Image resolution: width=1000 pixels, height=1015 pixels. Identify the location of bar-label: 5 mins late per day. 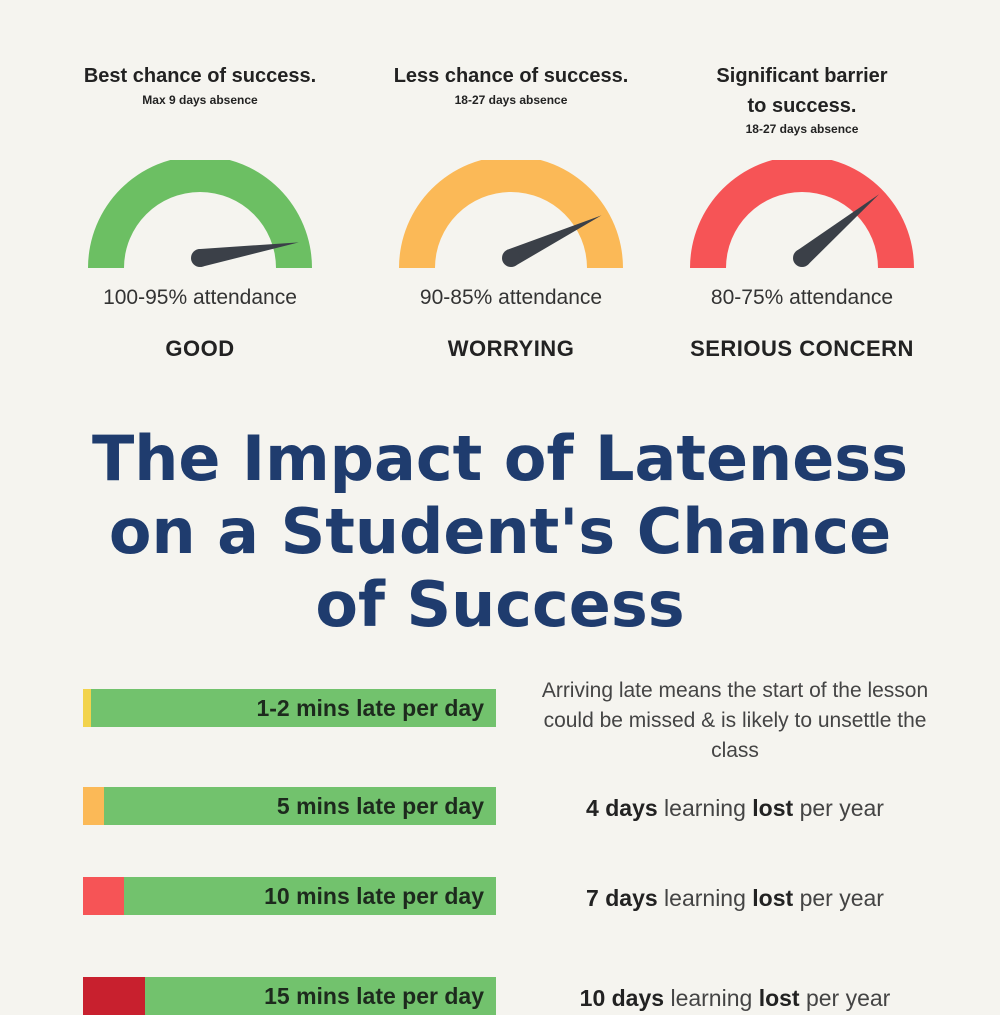
(380, 806).